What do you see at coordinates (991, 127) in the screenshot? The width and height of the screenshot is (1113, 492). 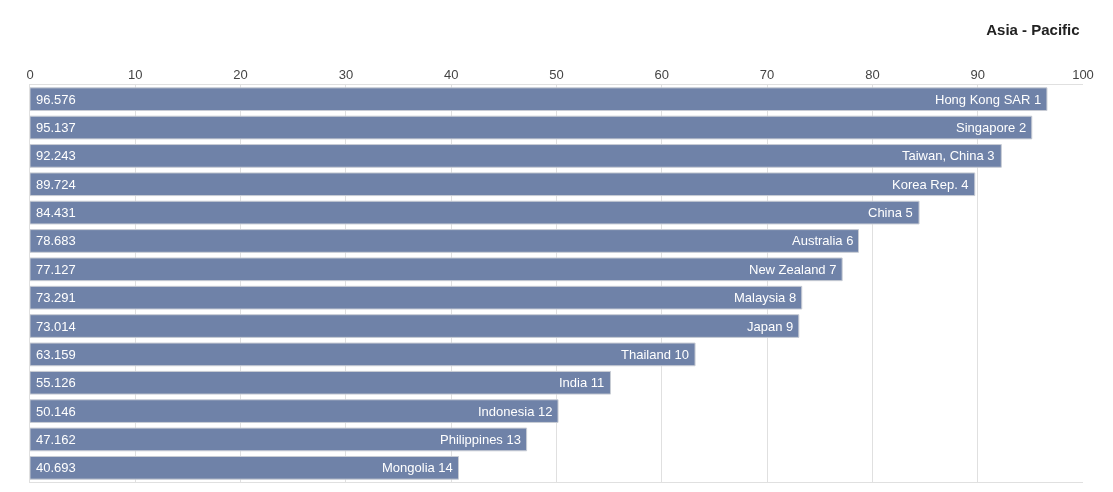 I see `y-tick-label: Singapore 2` at bounding box center [991, 127].